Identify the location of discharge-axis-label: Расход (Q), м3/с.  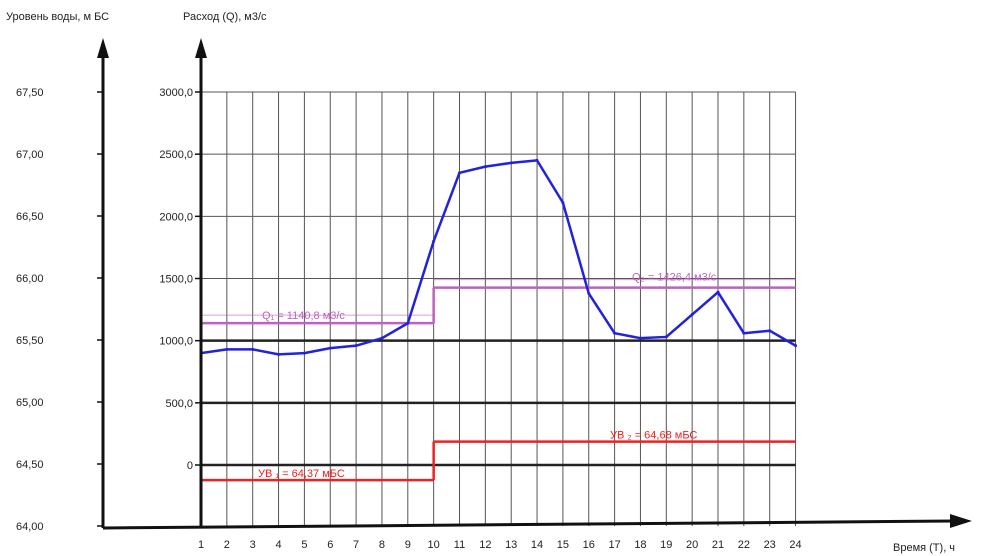
(225, 17).